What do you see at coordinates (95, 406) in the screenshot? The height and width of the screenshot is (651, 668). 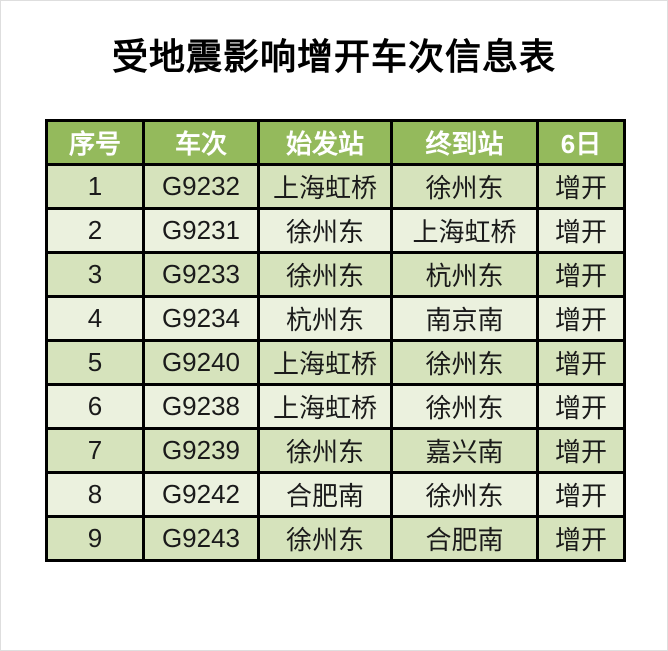 I see `cell-index: 6` at bounding box center [95, 406].